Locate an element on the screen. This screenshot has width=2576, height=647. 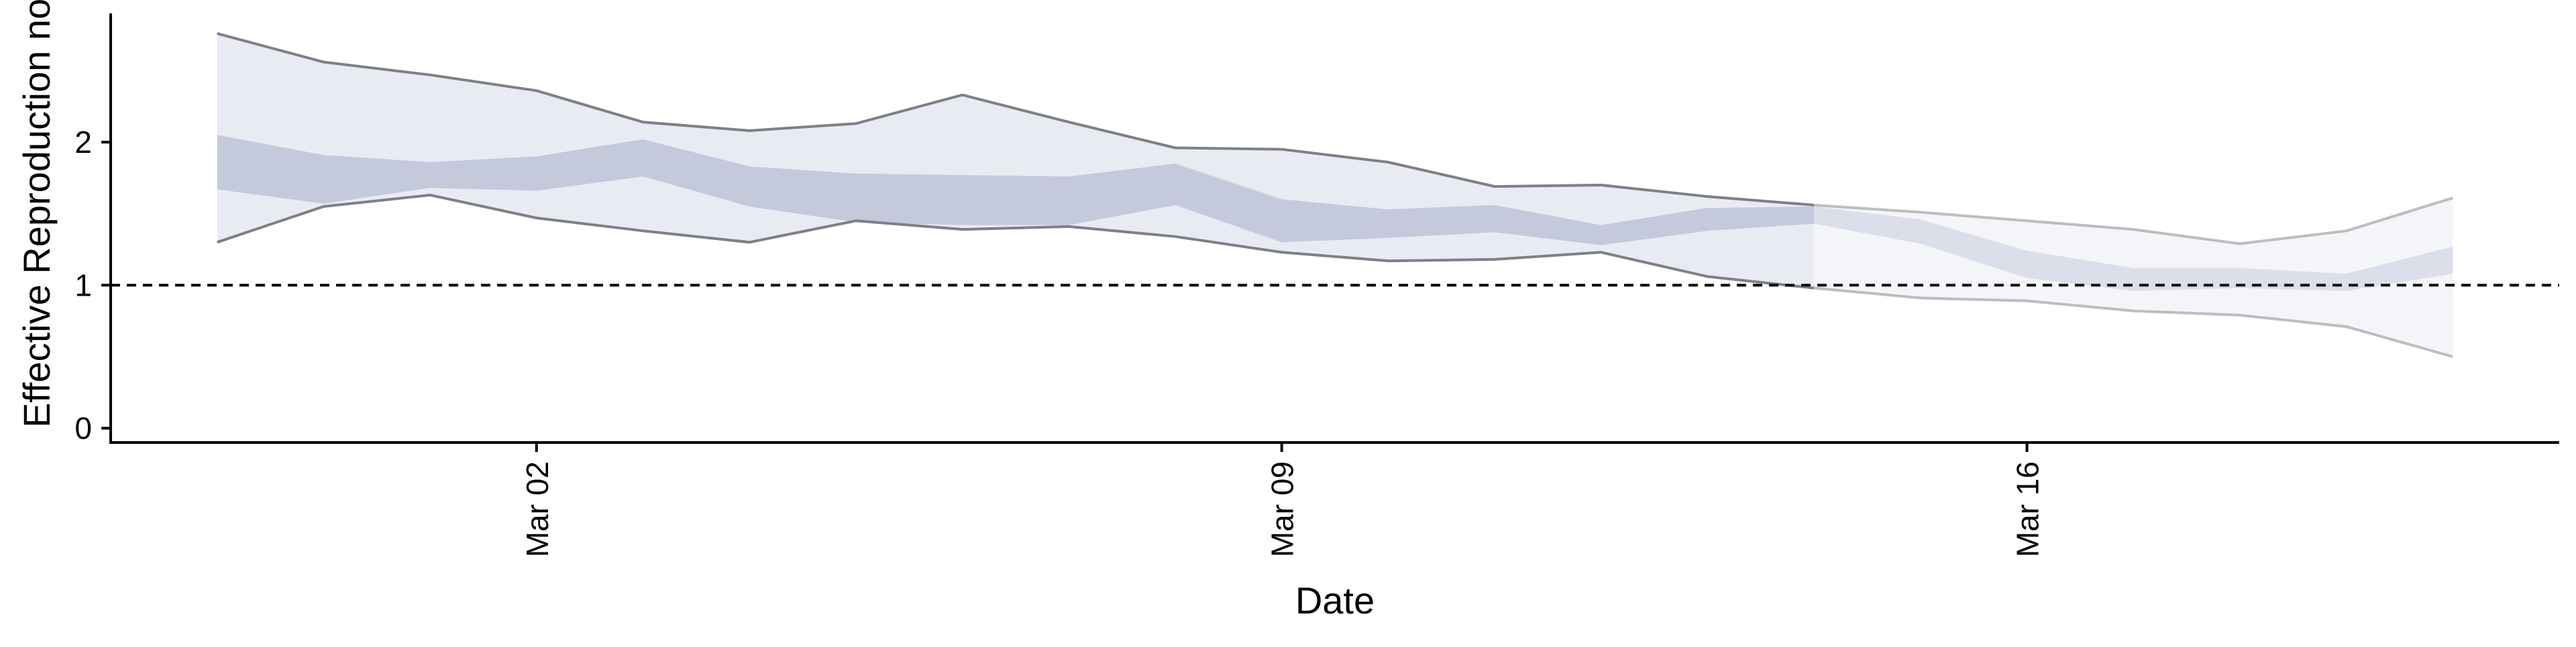
x-tick-label: Mar 16 is located at coordinates (2027, 509).